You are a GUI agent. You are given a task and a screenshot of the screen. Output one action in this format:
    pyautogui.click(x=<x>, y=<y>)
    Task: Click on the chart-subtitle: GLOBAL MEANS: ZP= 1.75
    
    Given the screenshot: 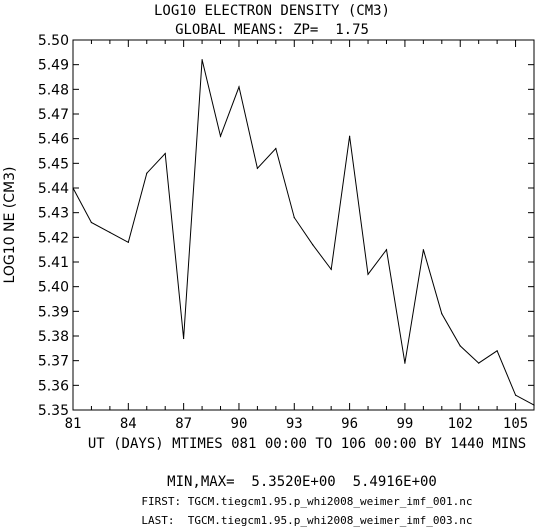 What is the action you would take?
    pyautogui.click(x=272, y=30)
    